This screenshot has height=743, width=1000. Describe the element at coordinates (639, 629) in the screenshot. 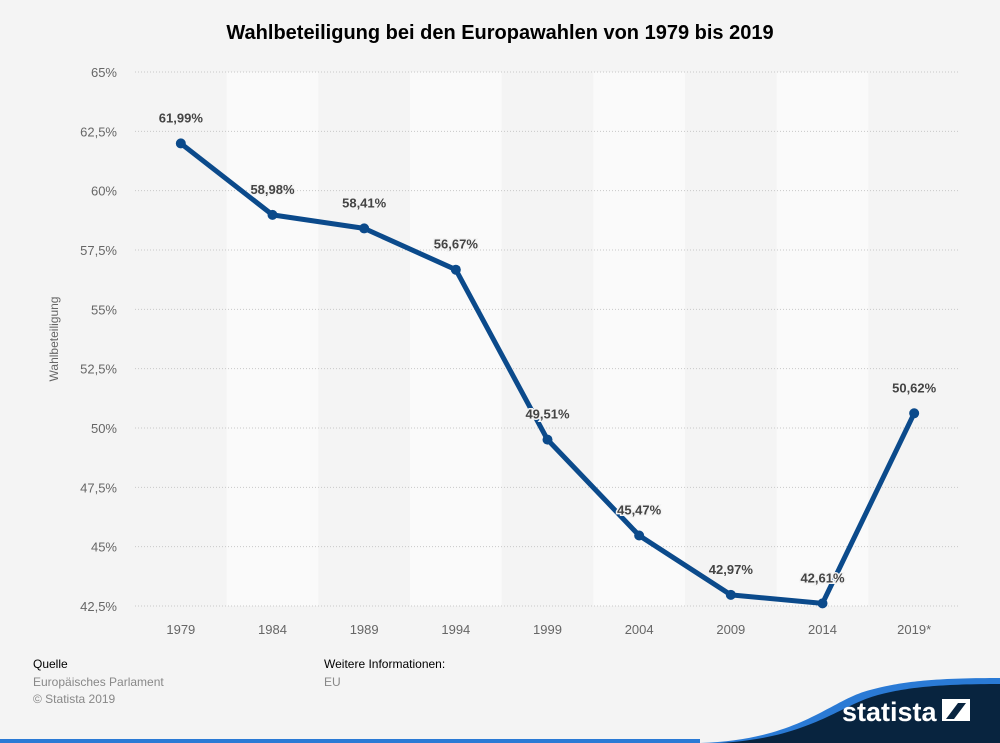

I see `x-tick-label: 2004` at that location.